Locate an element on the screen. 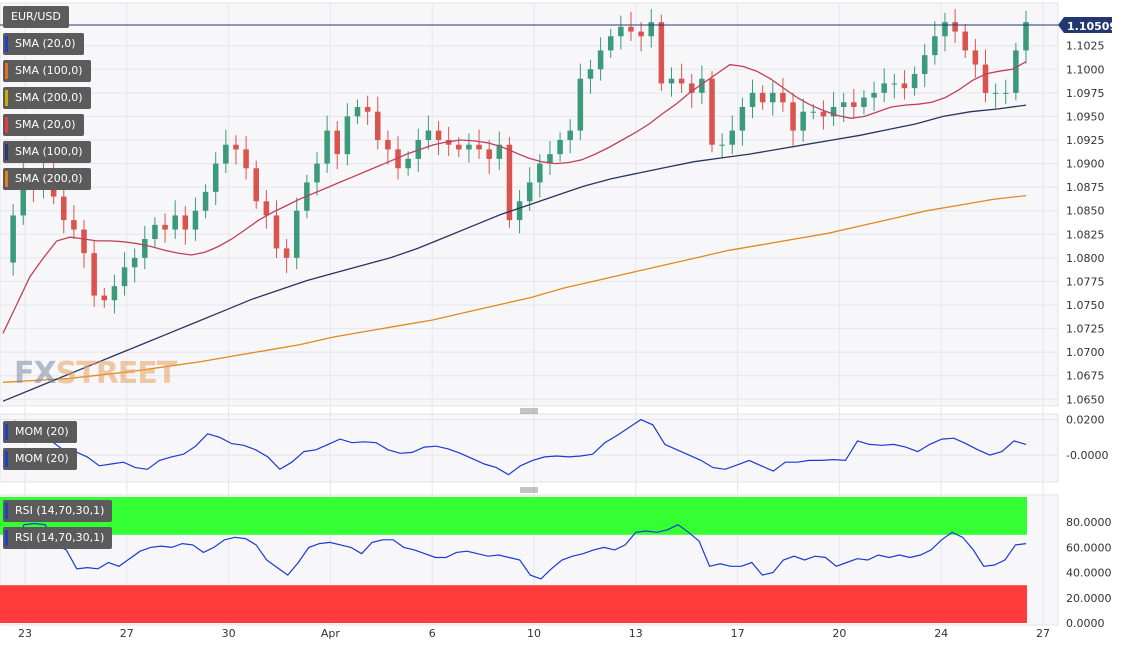 The width and height of the screenshot is (1129, 647). price-tick-label: 1.0675 is located at coordinates (1085, 376).